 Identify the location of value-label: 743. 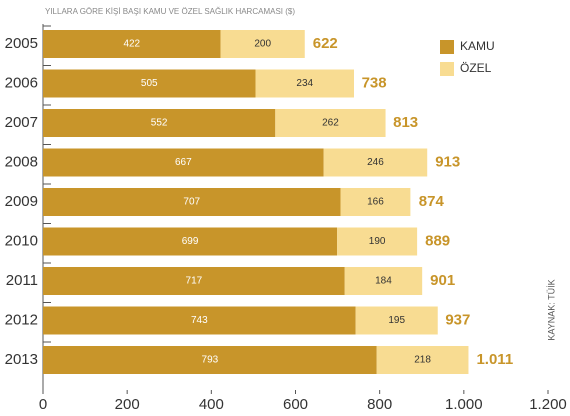
(199, 320).